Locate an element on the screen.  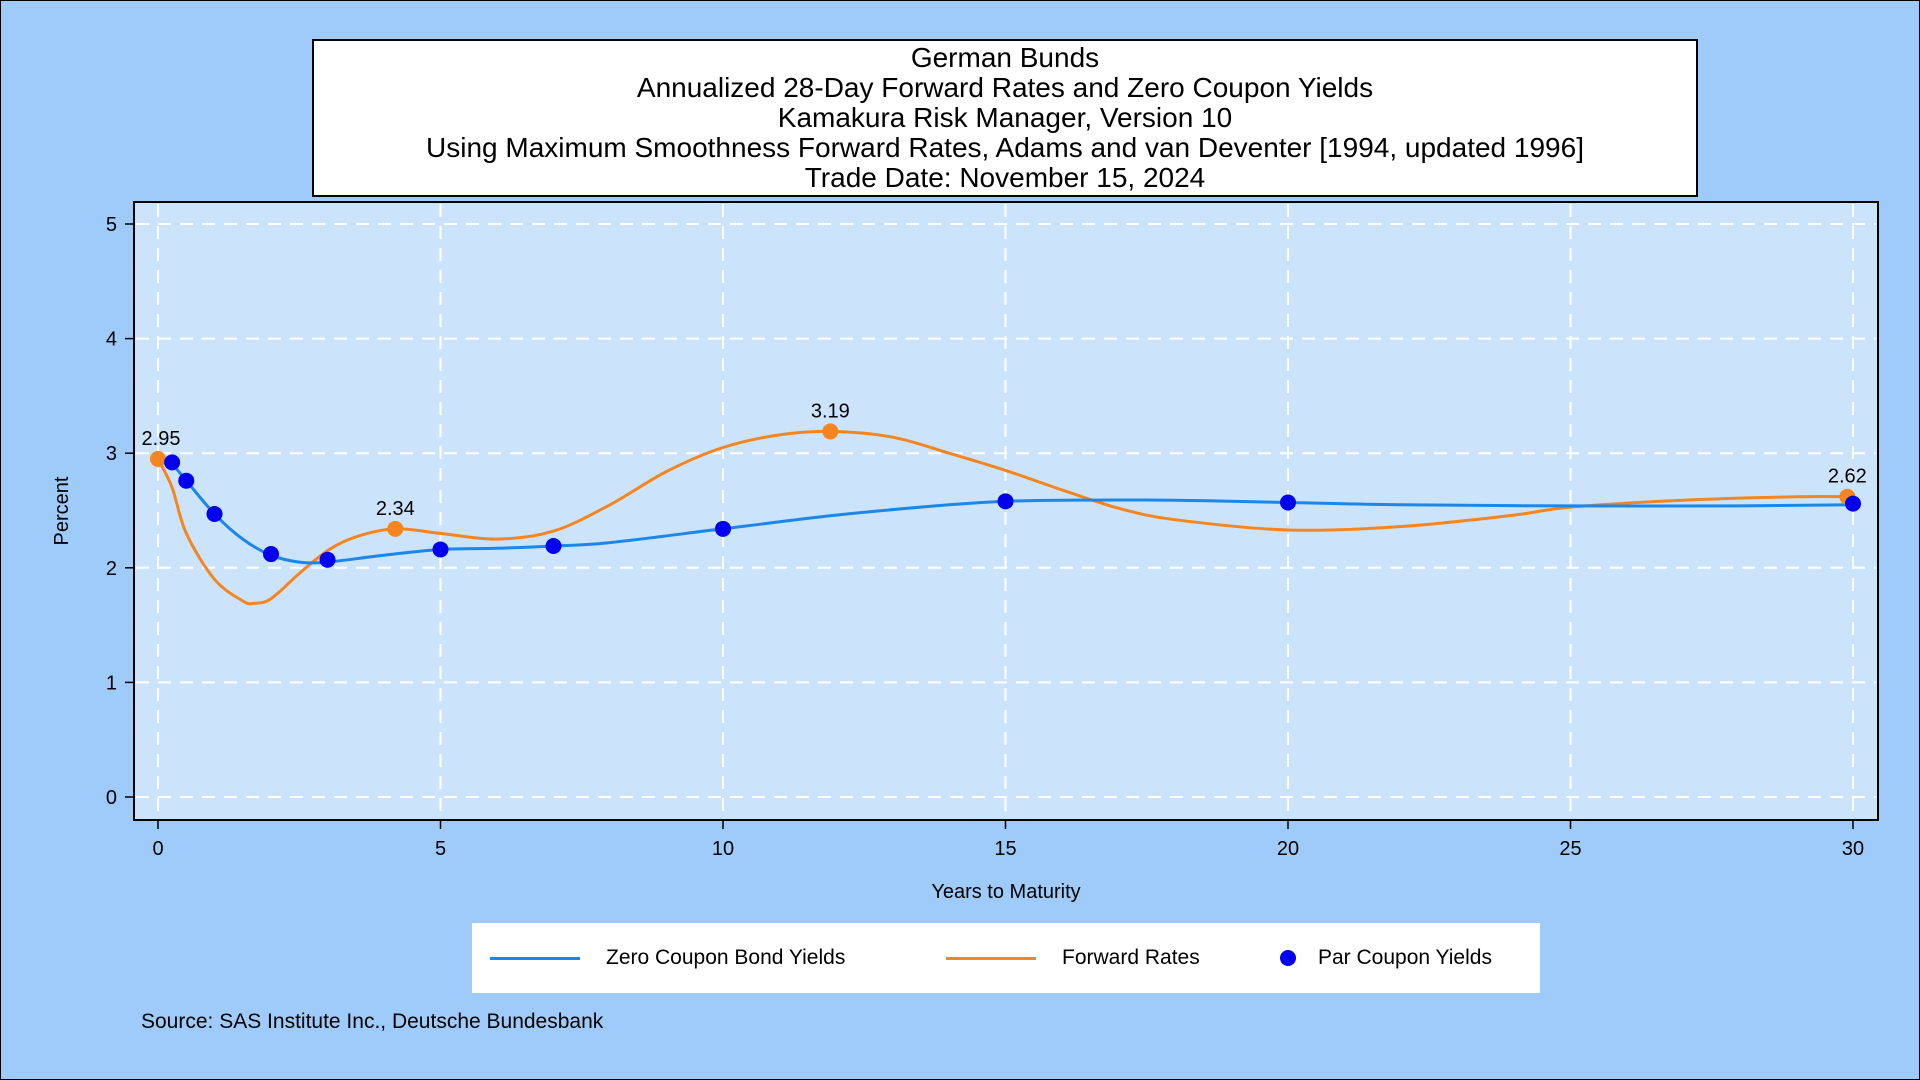
legend-label-zero-coupon: Zero Coupon Bond Yields is located at coordinates (726, 957).